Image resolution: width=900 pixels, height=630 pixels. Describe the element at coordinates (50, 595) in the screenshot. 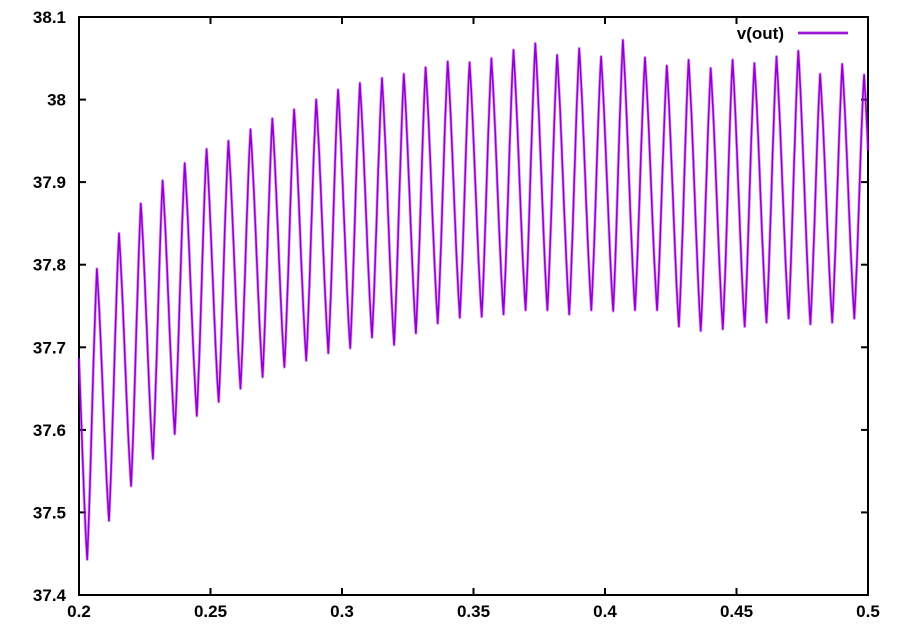

I see `y-tick-label: 37.4` at that location.